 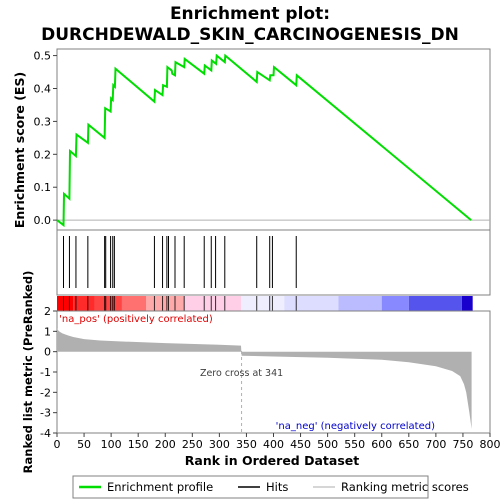 I want to click on x-tick-label: 600, so click(x=381, y=444).